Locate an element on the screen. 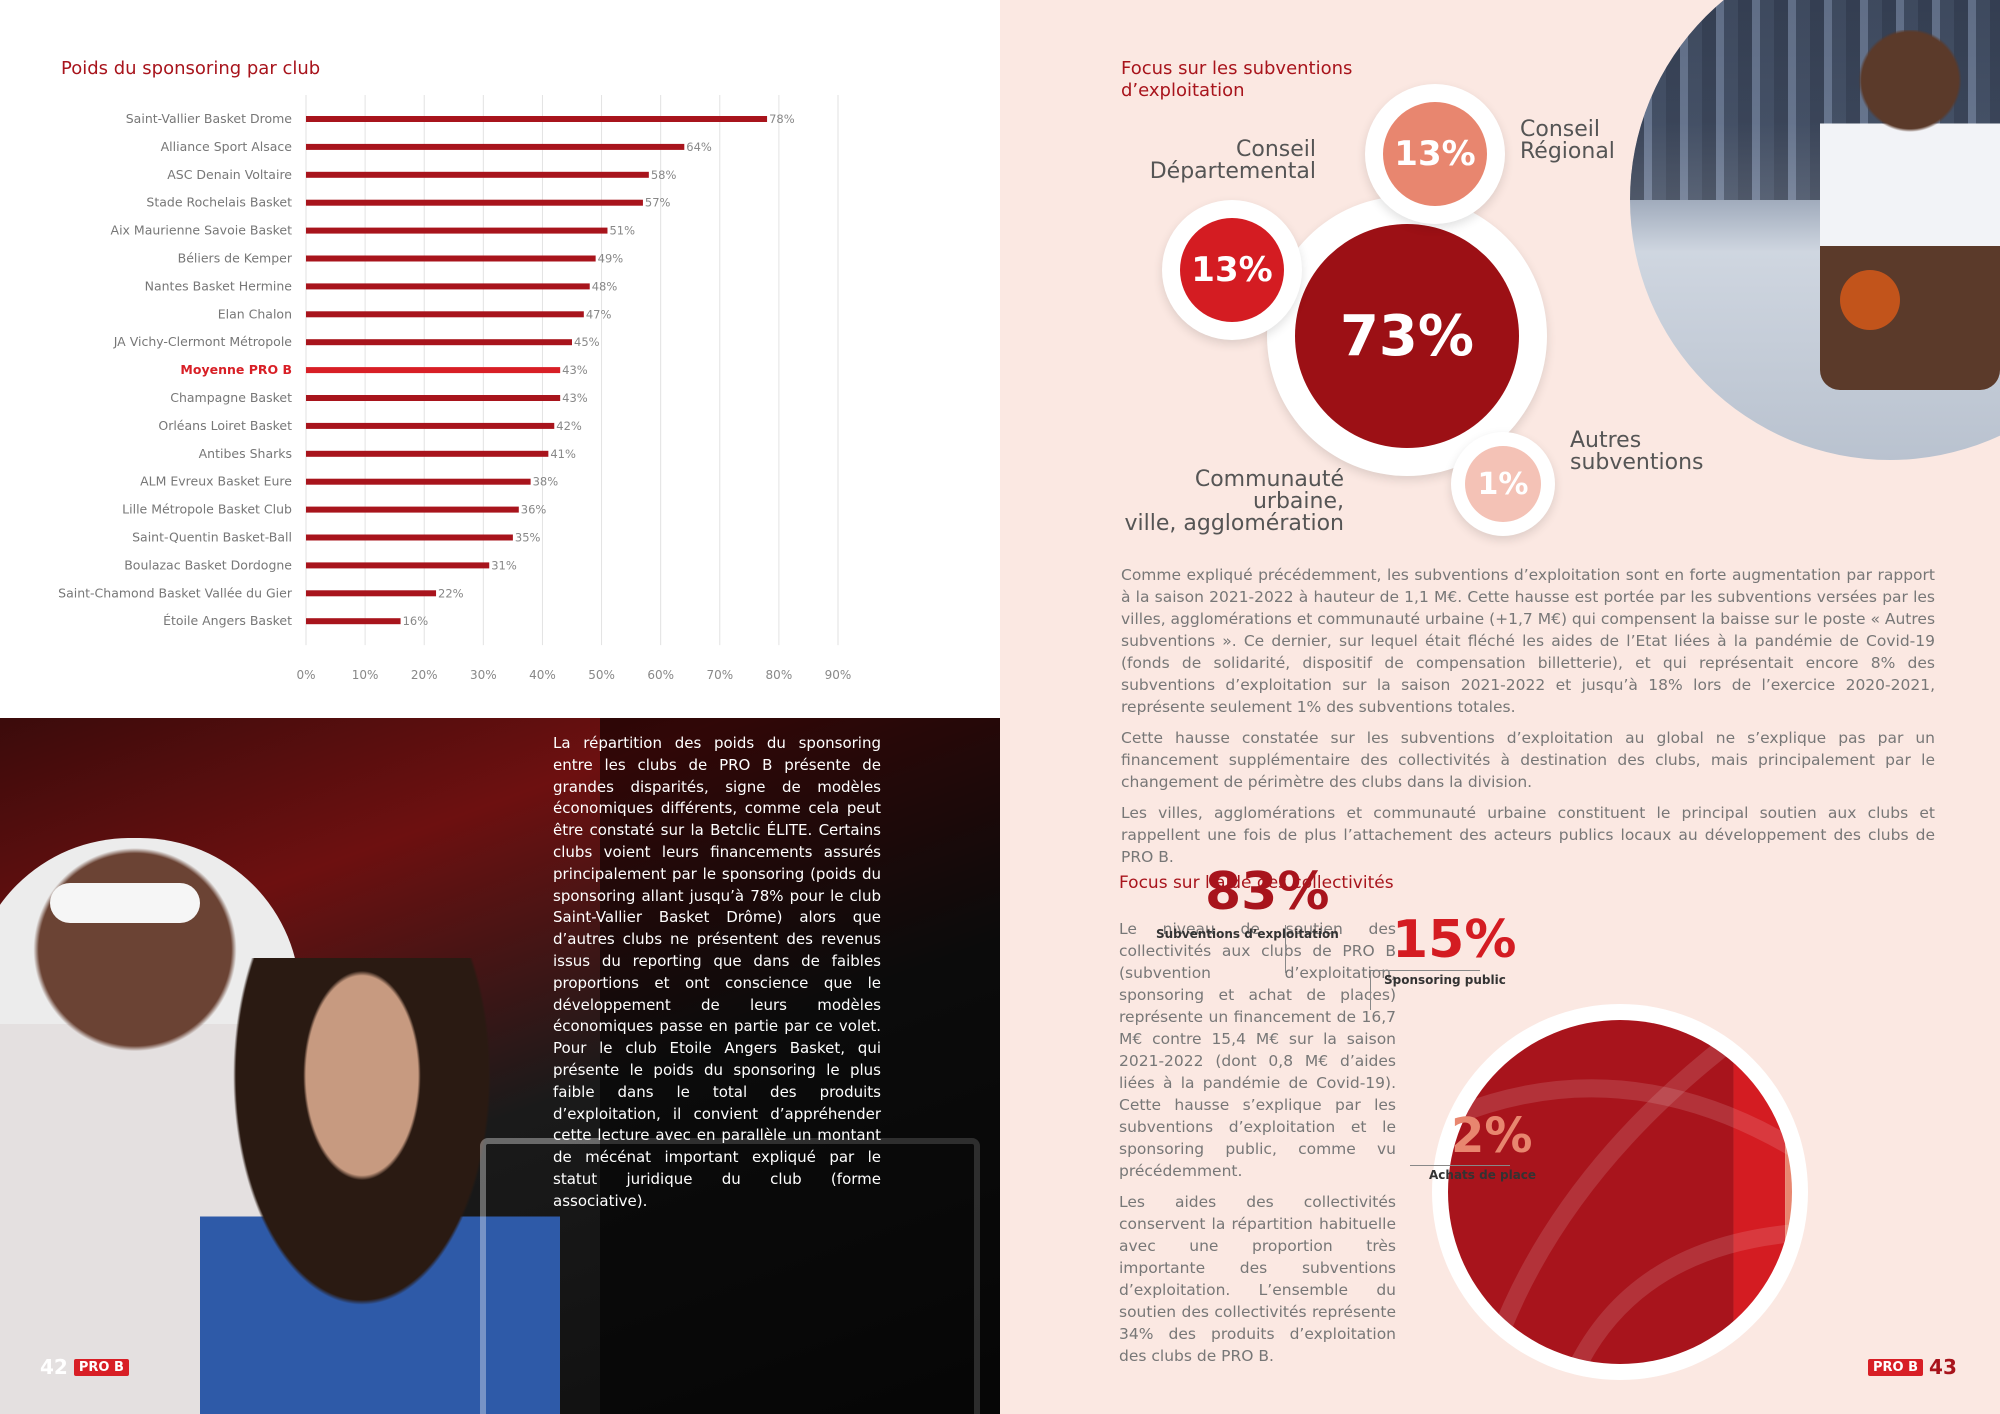 This screenshot has height=1414, width=2000. label-departemental-line1: Conseil is located at coordinates (1276, 149).